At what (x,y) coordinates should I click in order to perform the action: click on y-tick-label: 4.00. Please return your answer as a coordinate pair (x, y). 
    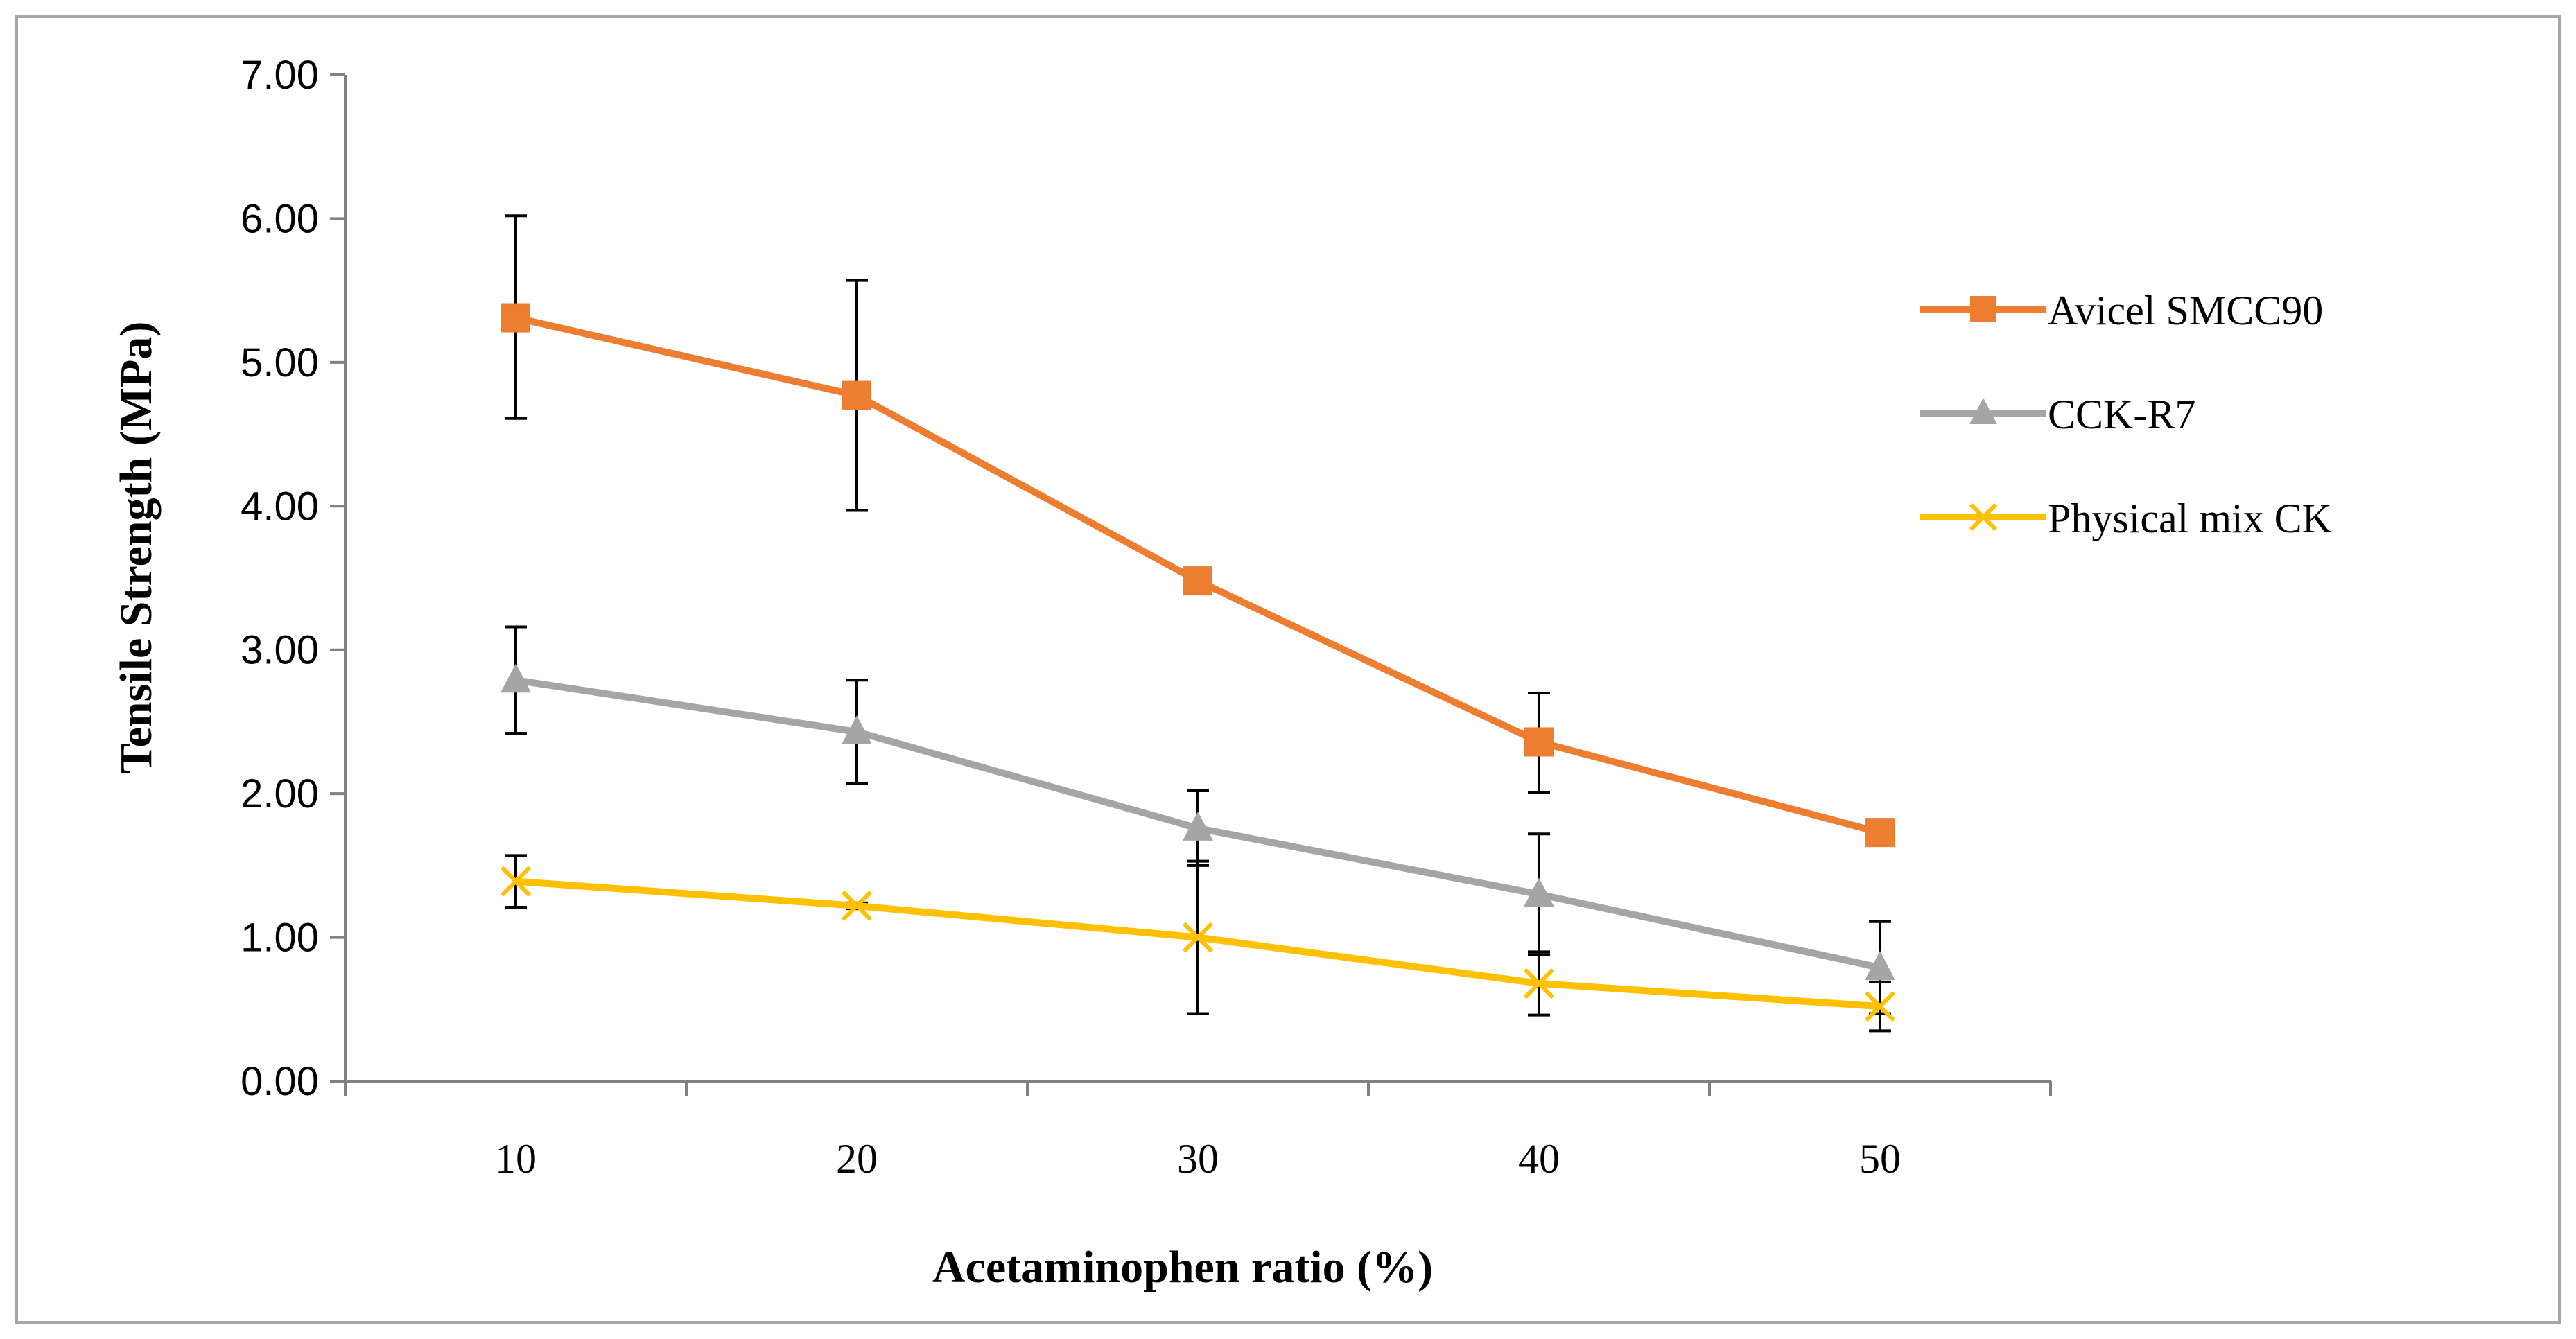
    Looking at the image, I should click on (280, 506).